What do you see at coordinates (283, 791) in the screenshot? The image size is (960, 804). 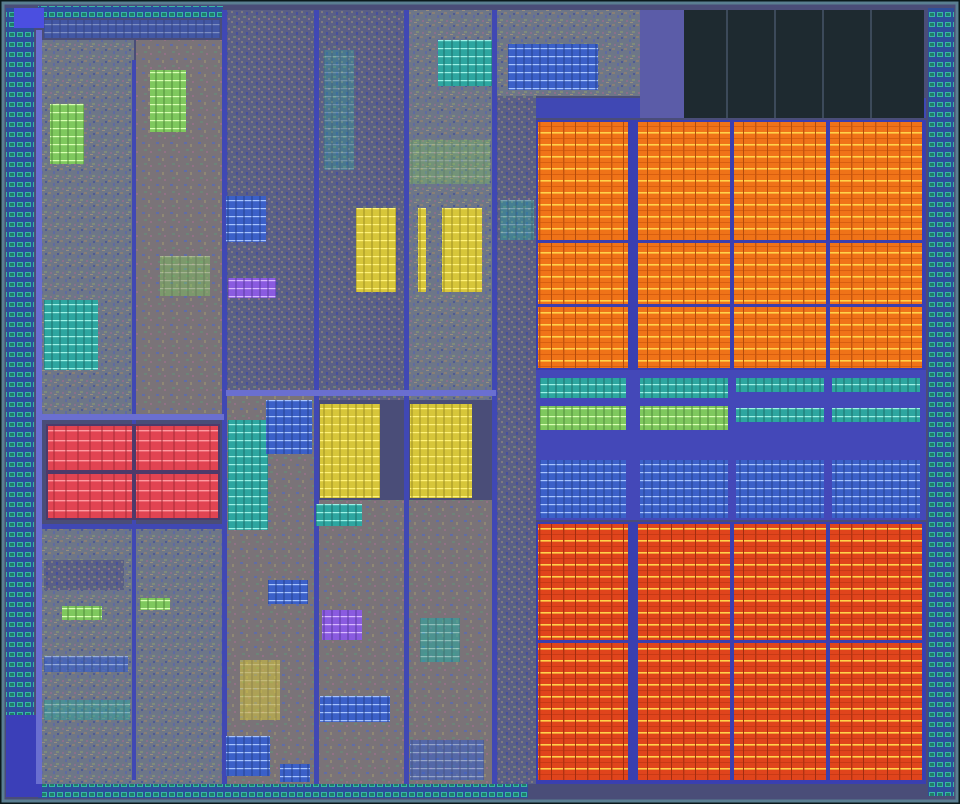 I see `pad-ring-bottom` at bounding box center [283, 791].